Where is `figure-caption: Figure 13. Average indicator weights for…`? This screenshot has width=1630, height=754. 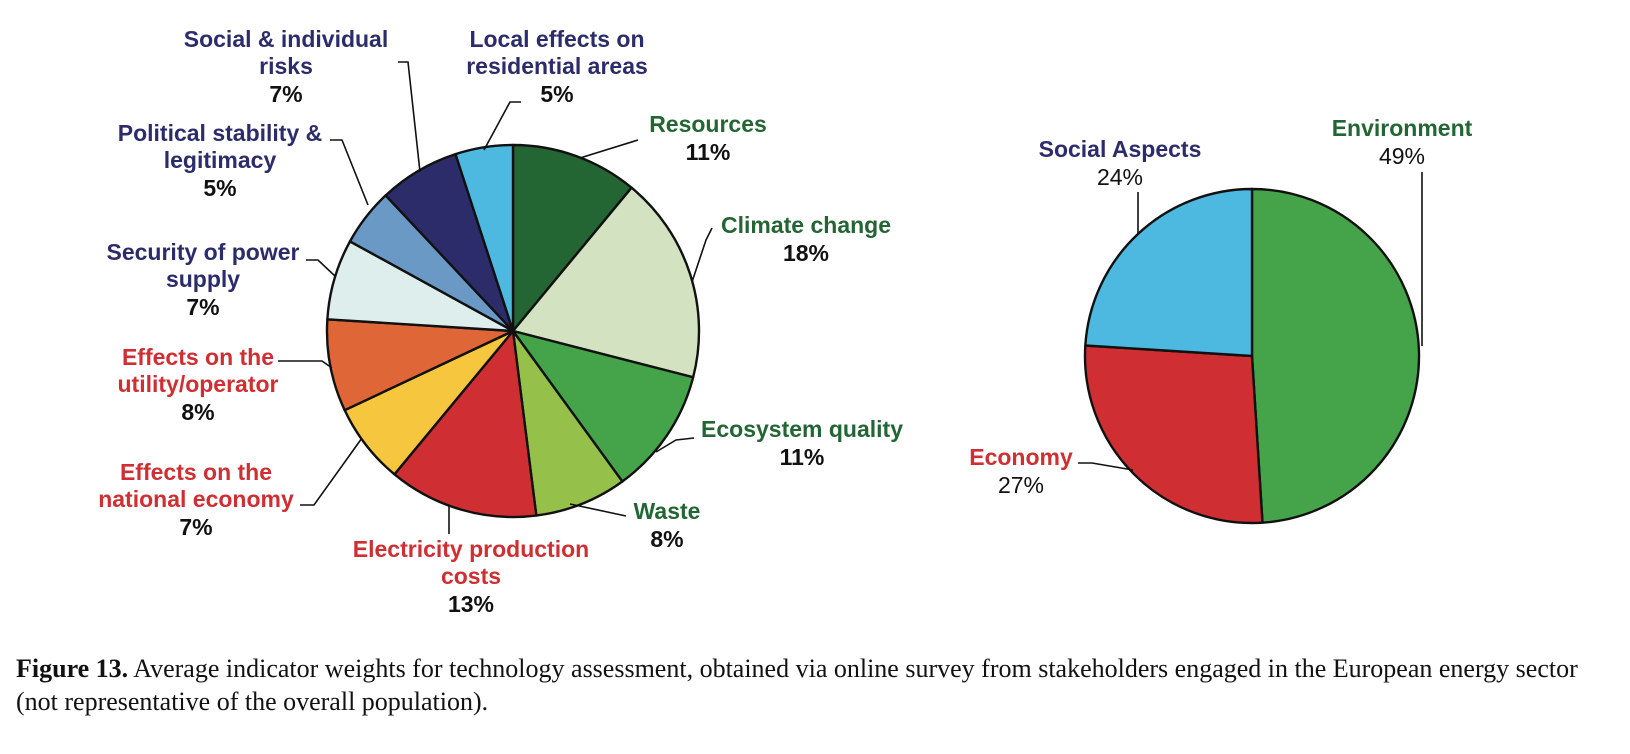 figure-caption: Figure 13. Average indicator weights for… is located at coordinates (816, 685).